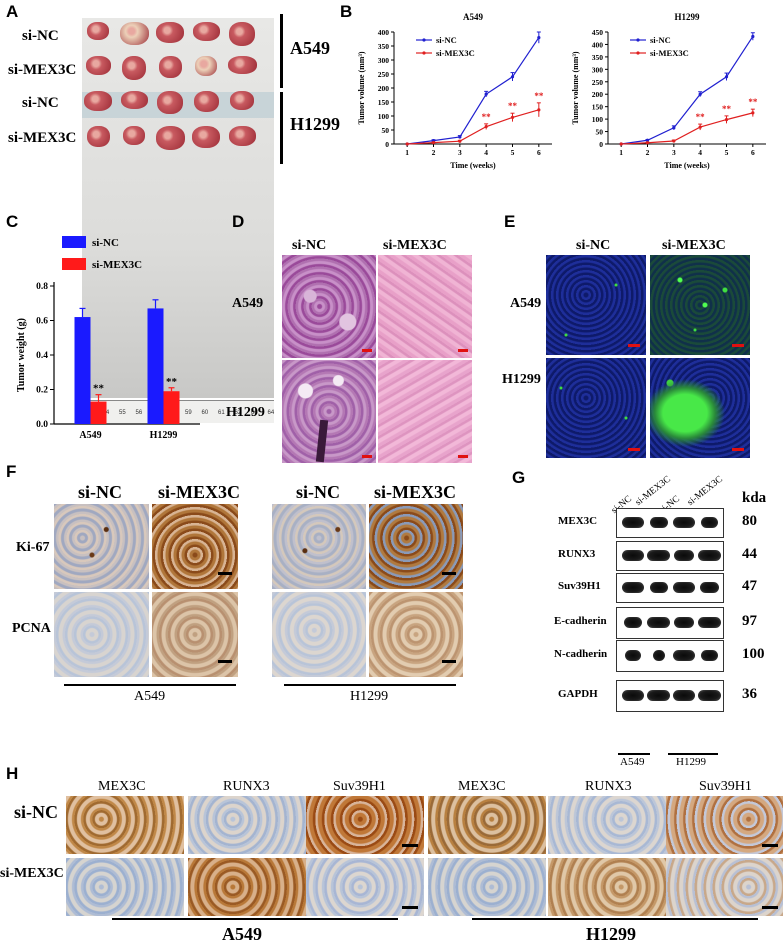  Describe the element at coordinates (416, 634) in the screenshot. I see `ihc-pcna-h1299-simex3c` at that location.